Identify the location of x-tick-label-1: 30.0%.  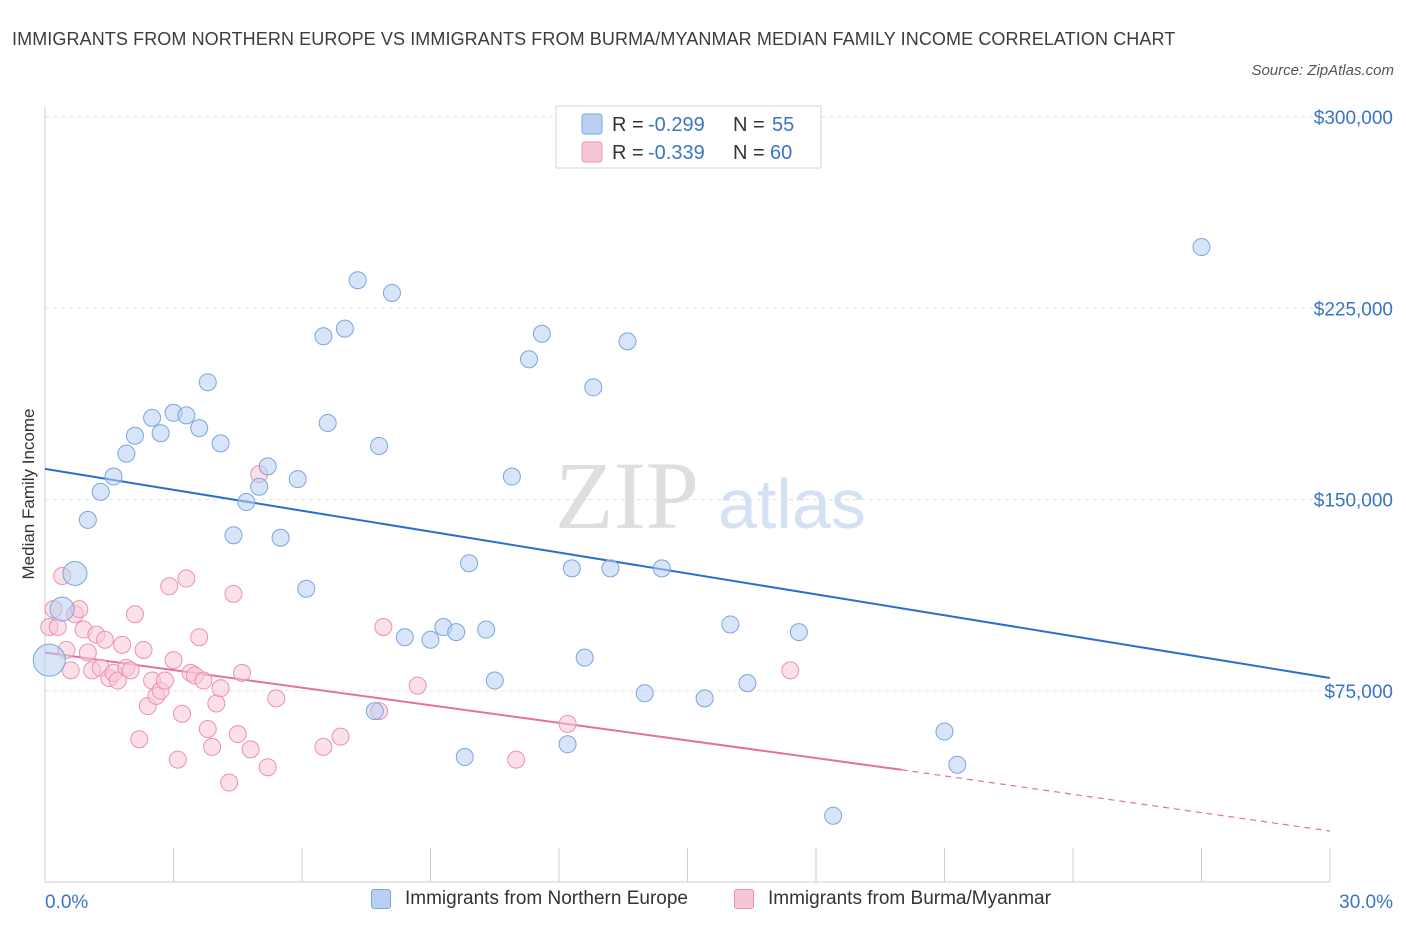
(1366, 902).